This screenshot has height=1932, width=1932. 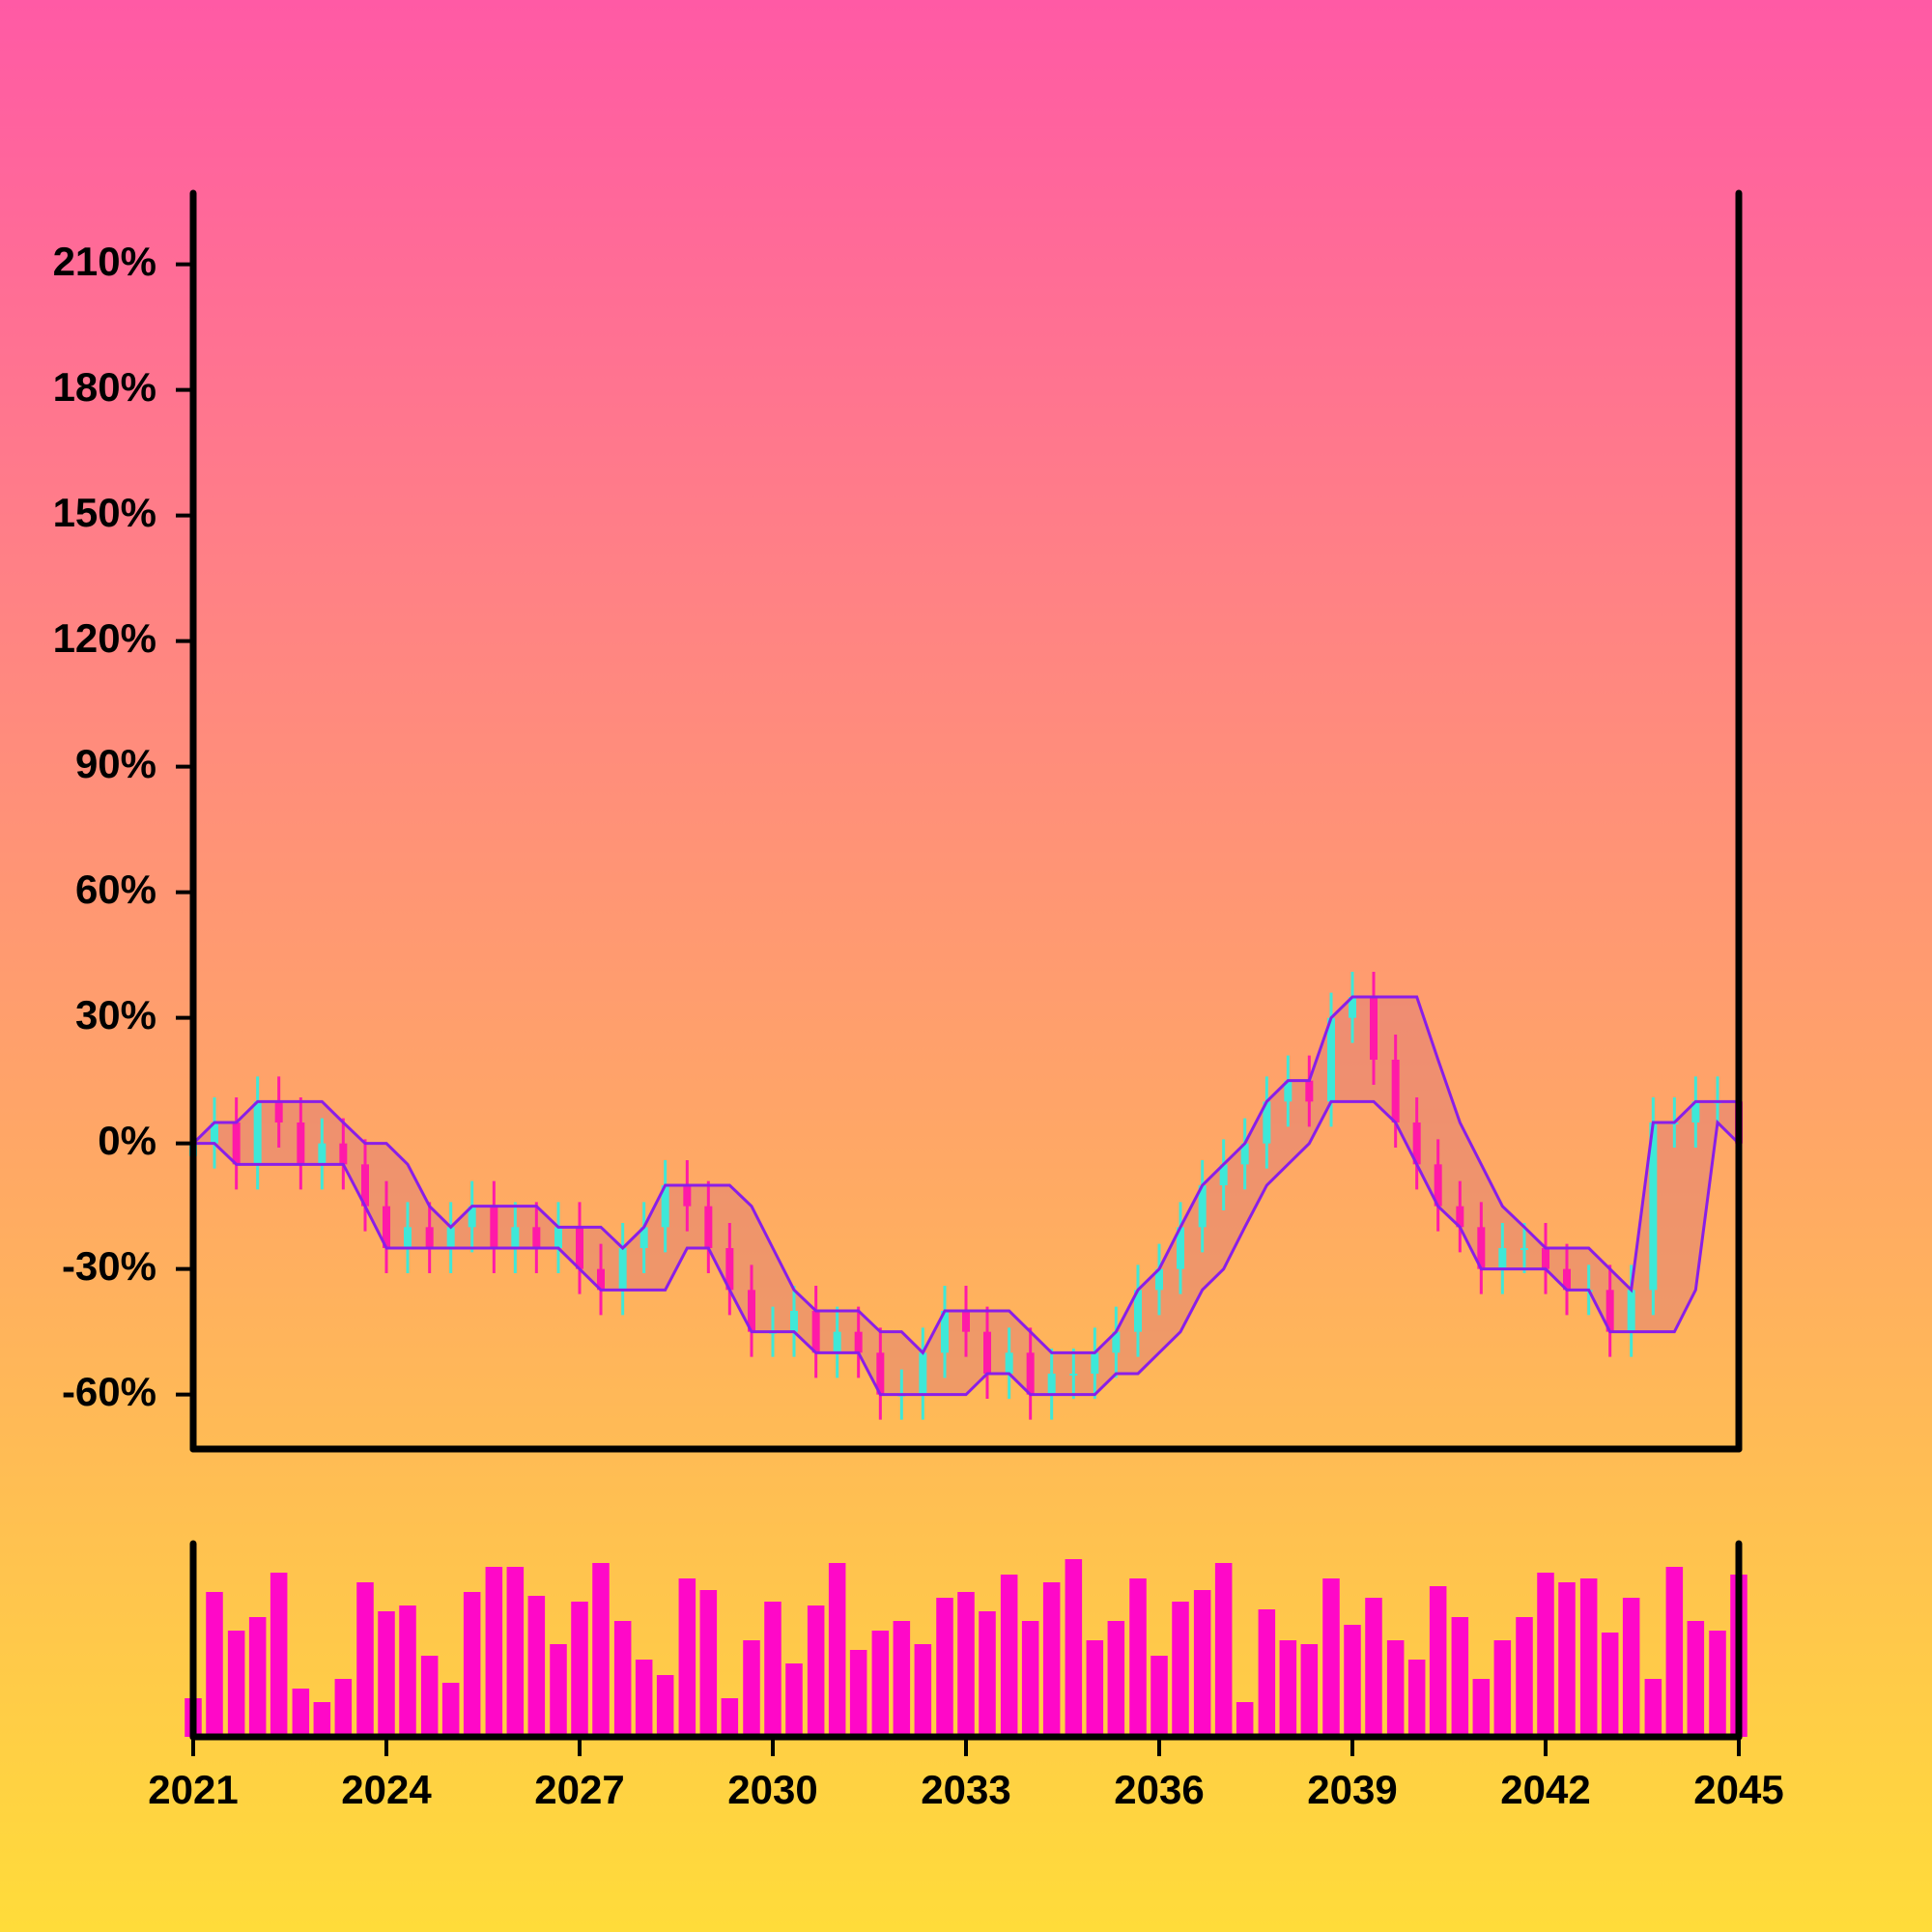 I want to click on x-tick-label: 2021, so click(x=193, y=1789).